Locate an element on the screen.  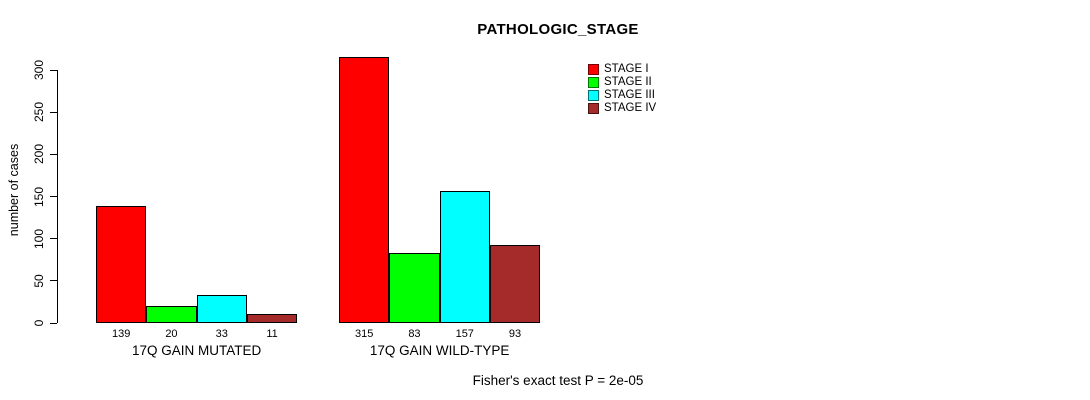
y-tick-label: 200 is located at coordinates (39, 154).